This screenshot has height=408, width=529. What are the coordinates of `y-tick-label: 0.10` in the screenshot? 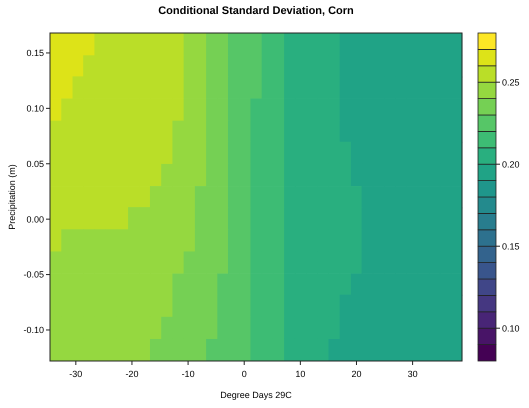 It's located at (35, 109).